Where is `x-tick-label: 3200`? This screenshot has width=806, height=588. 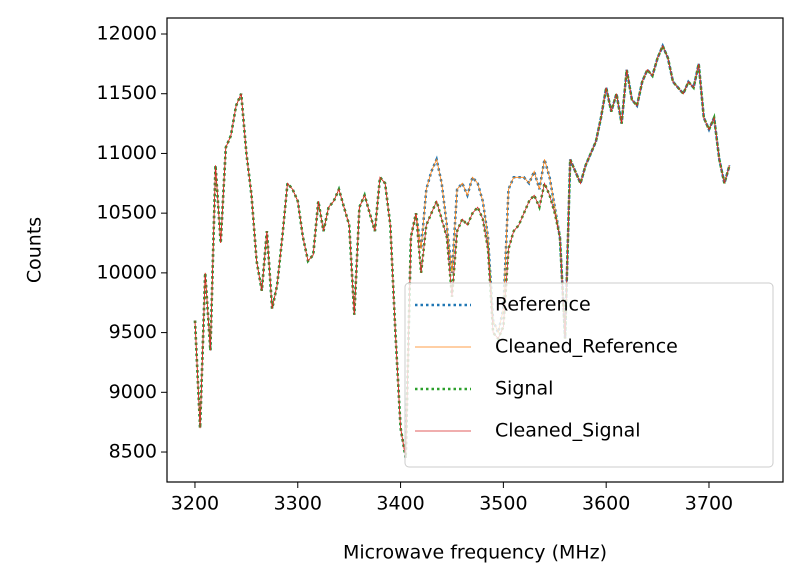
x-tick-label: 3200 is located at coordinates (195, 504).